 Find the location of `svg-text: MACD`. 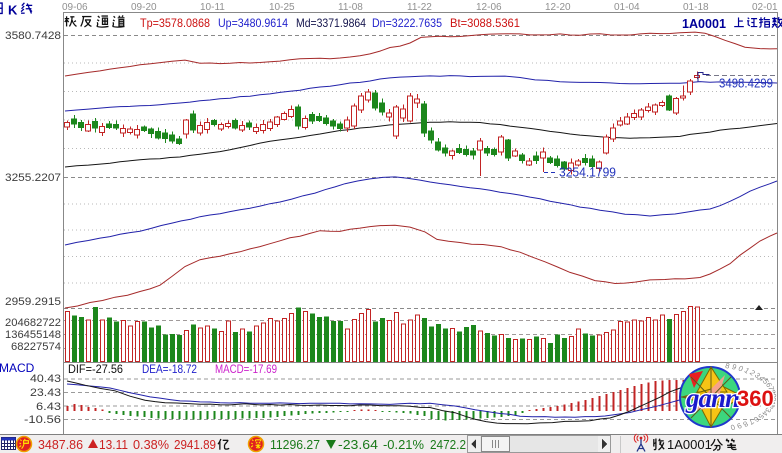

svg-text: MACD is located at coordinates (17, 368).